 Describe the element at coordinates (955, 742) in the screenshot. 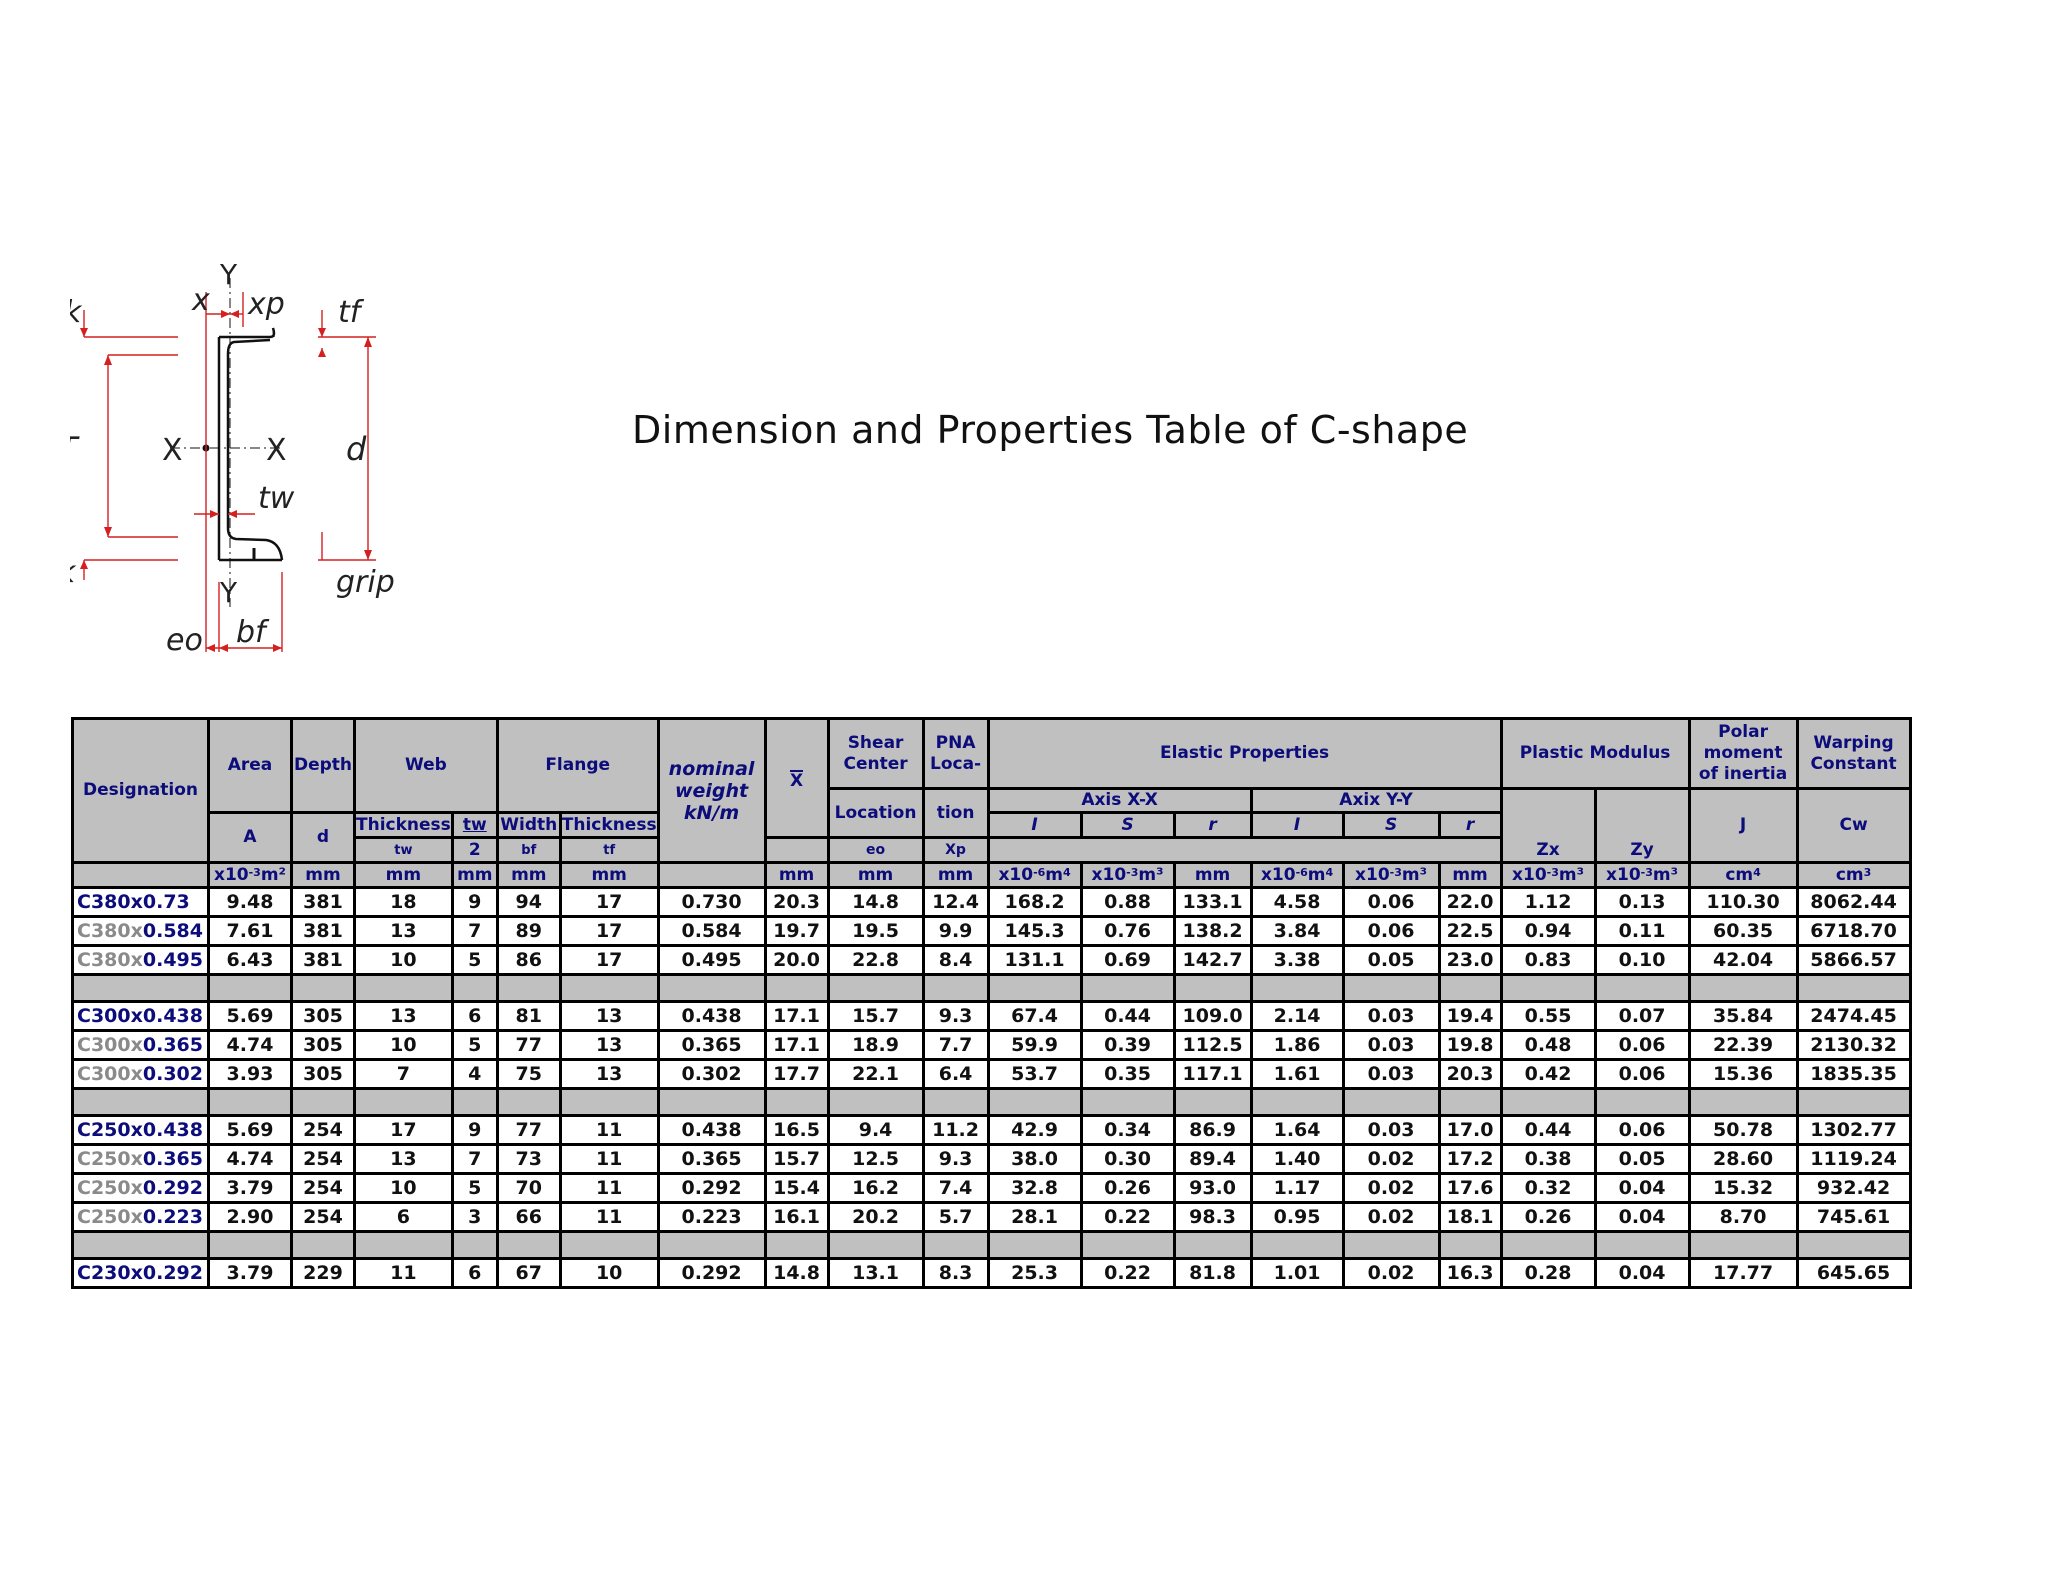

I see `header-pna-line1: PNA` at that location.